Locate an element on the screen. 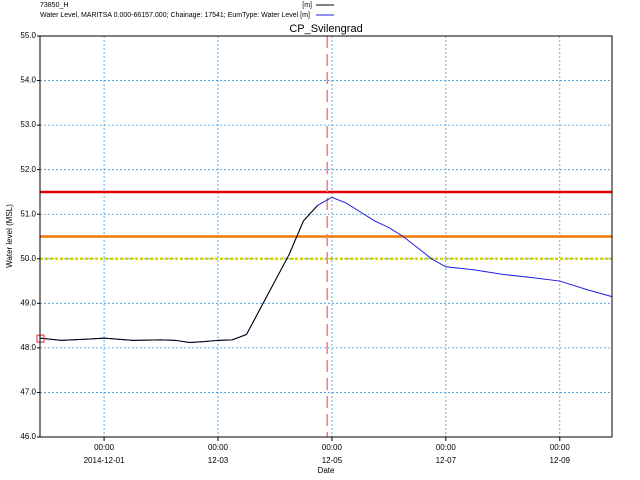 This screenshot has width=640, height=480. y-tick-label: 53.0 is located at coordinates (28, 124).